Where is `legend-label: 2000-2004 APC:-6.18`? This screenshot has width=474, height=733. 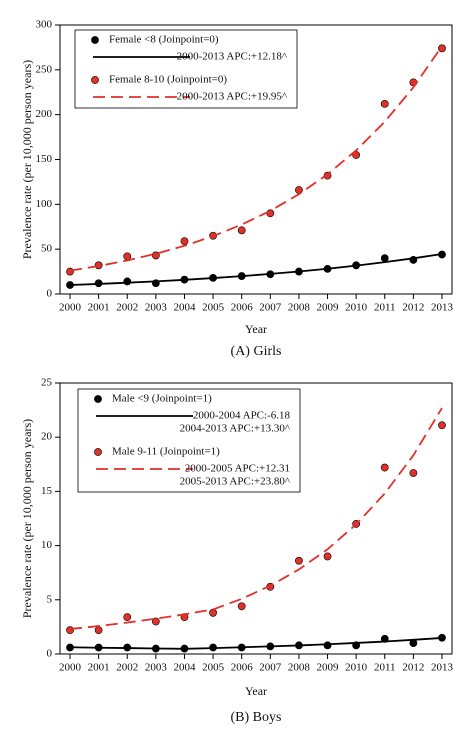 legend-label: 2000-2004 APC:-6.18 is located at coordinates (242, 416).